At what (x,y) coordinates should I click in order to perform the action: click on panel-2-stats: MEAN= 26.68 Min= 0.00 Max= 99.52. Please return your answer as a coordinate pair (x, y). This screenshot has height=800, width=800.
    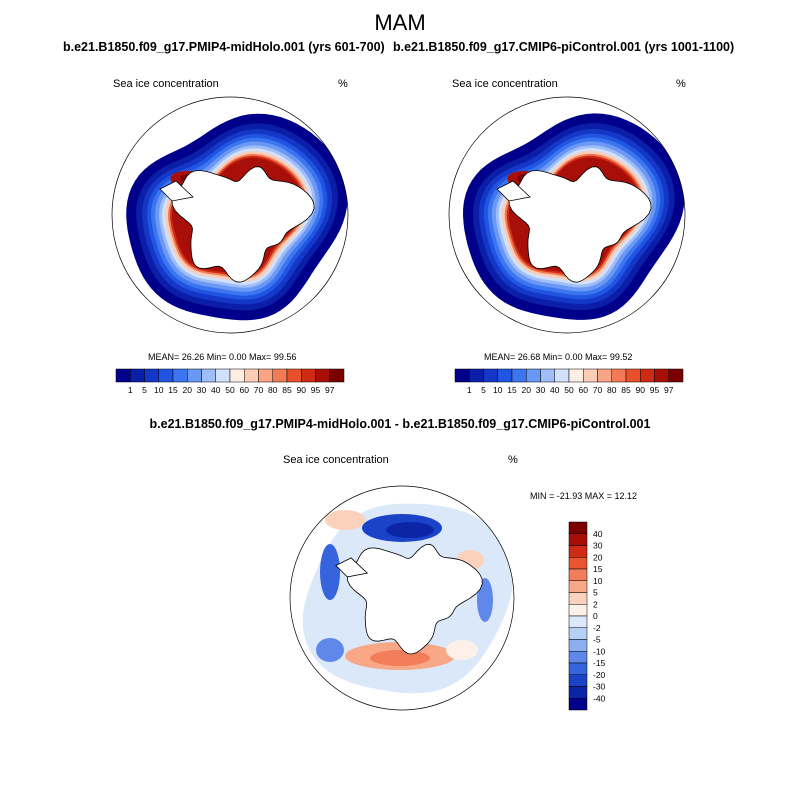
    Looking at the image, I should click on (558, 357).